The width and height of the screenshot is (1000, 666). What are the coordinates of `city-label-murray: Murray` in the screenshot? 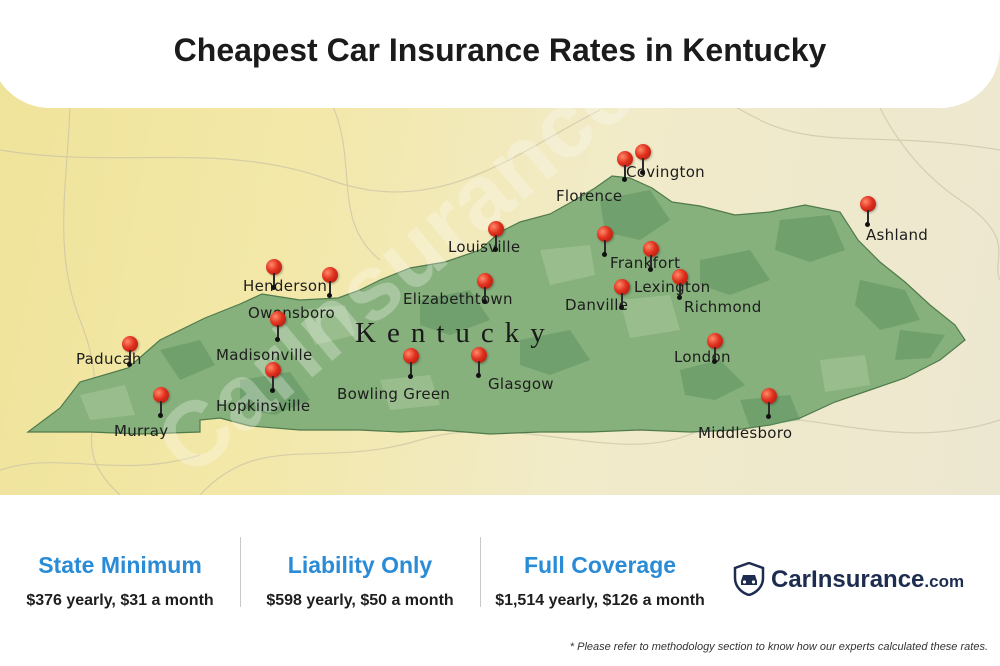 It's located at (141, 431).